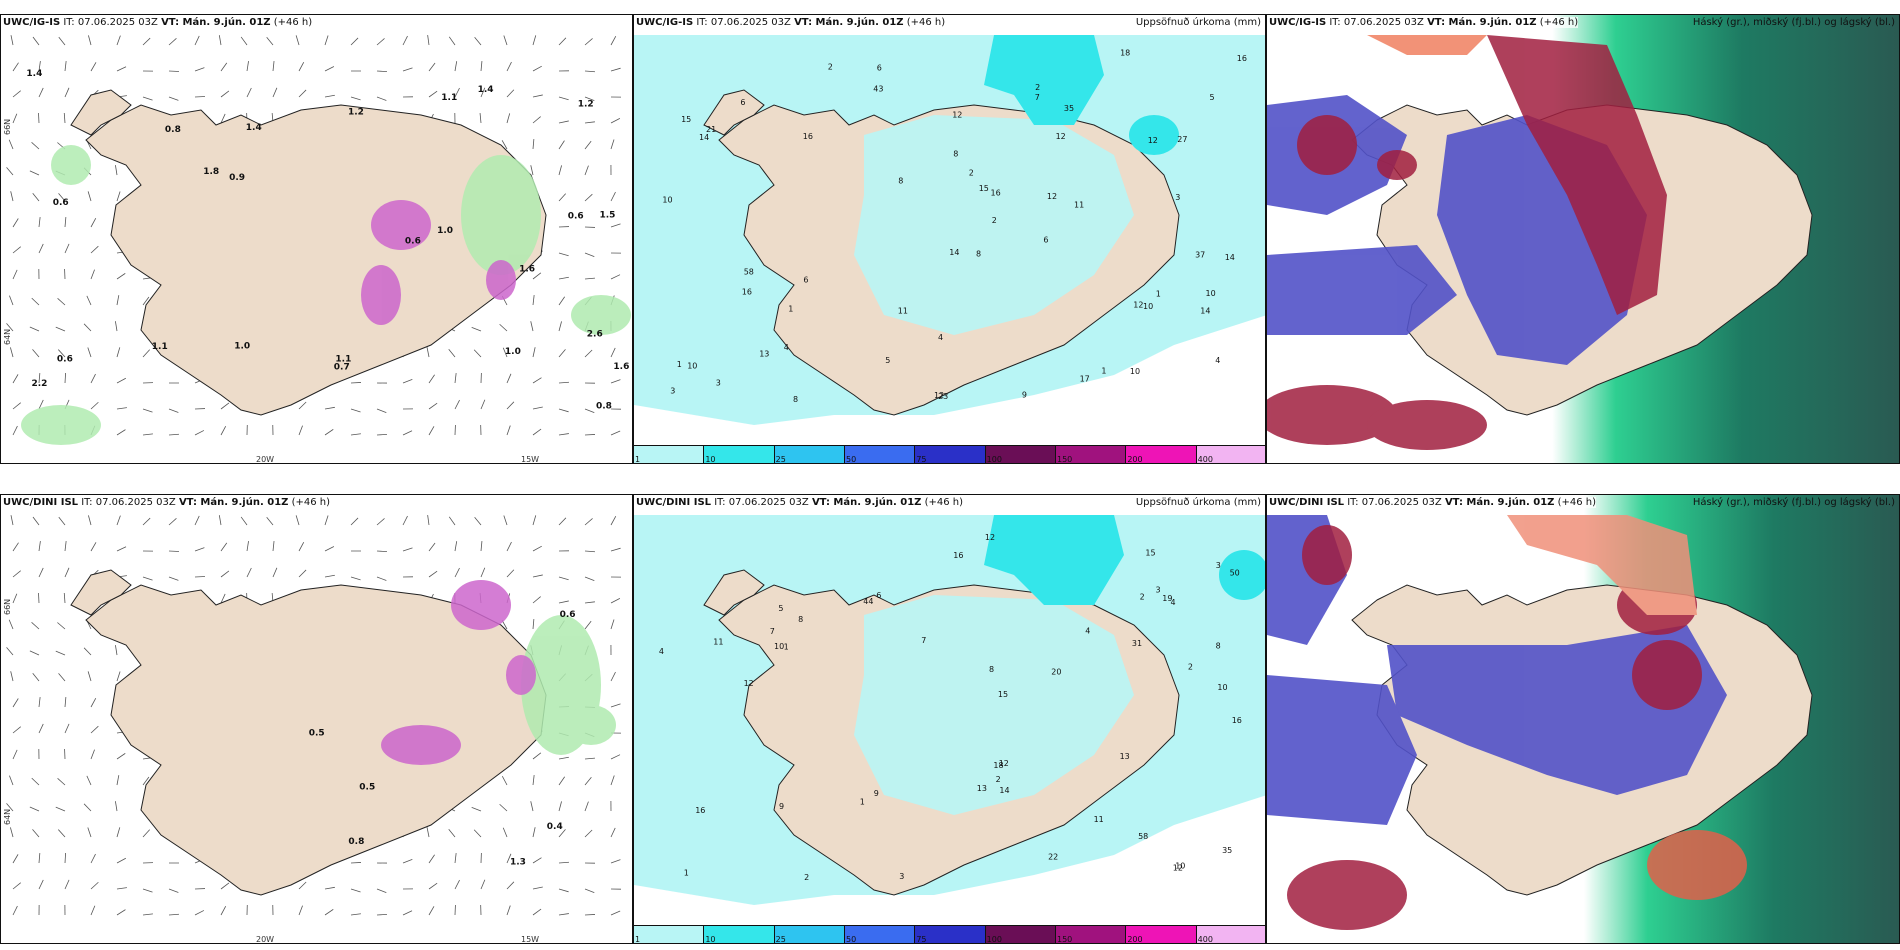 The height and width of the screenshot is (950, 1900). Describe the element at coordinates (1167, 598) in the screenshot. I see `value-label: 19` at that location.